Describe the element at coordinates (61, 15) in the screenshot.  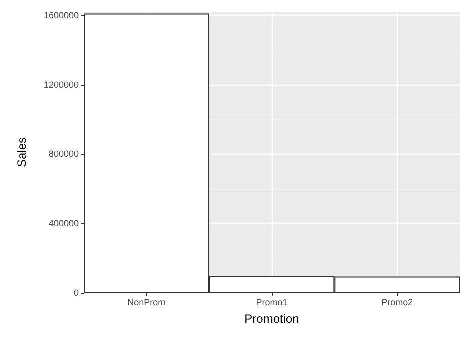
I see `y-tick-label: 1600000` at that location.